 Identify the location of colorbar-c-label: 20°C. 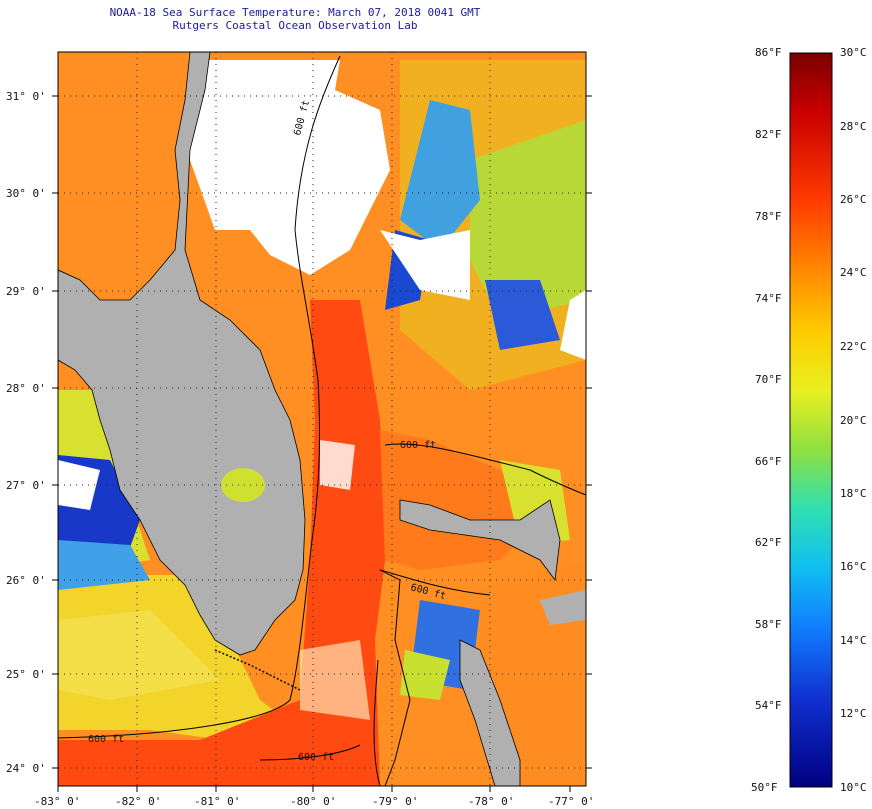
(853, 420).